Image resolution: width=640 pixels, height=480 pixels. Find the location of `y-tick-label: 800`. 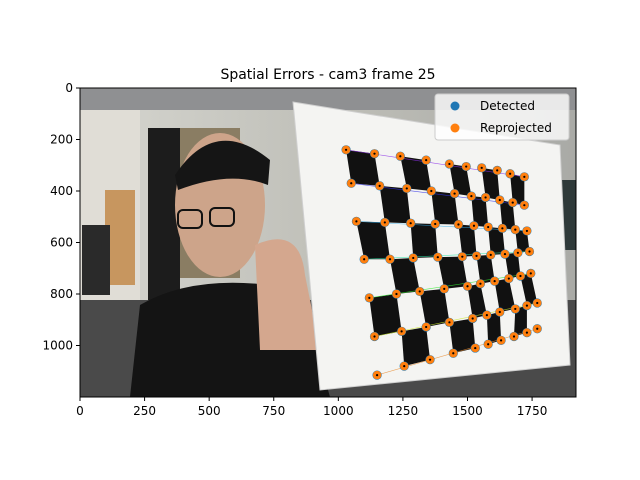

y-tick-label: 800 is located at coordinates (61, 294).